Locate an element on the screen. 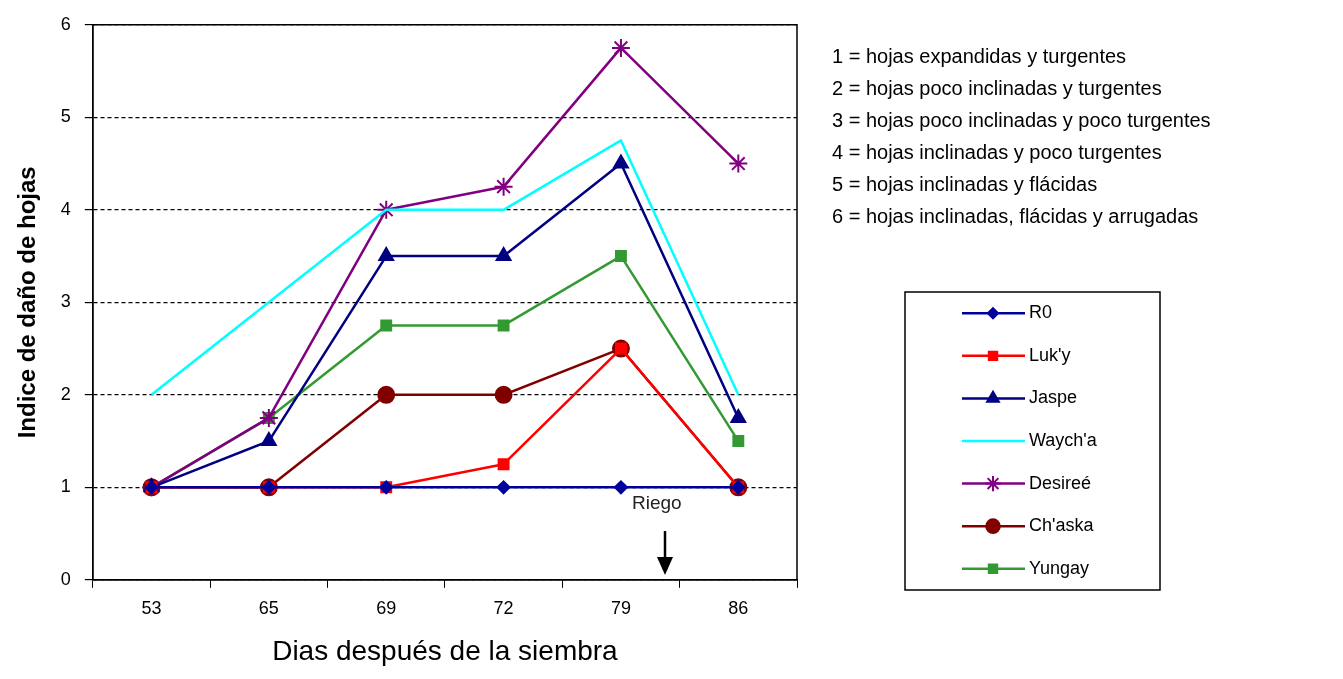 This screenshot has width=1343, height=679. y-axis-title: Indice de daño de hojas is located at coordinates (27, 302).